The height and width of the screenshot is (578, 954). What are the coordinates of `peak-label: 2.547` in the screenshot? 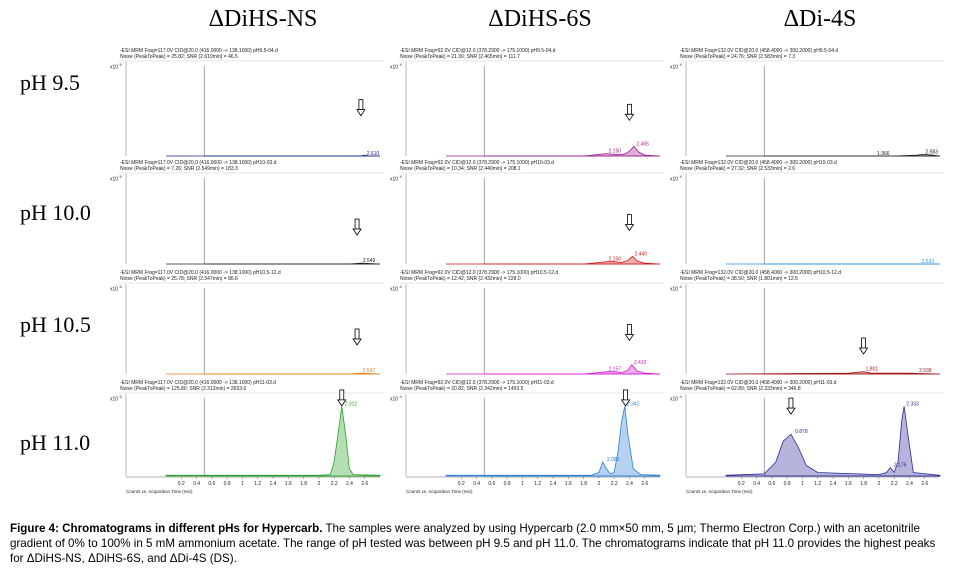 It's located at (369, 371).